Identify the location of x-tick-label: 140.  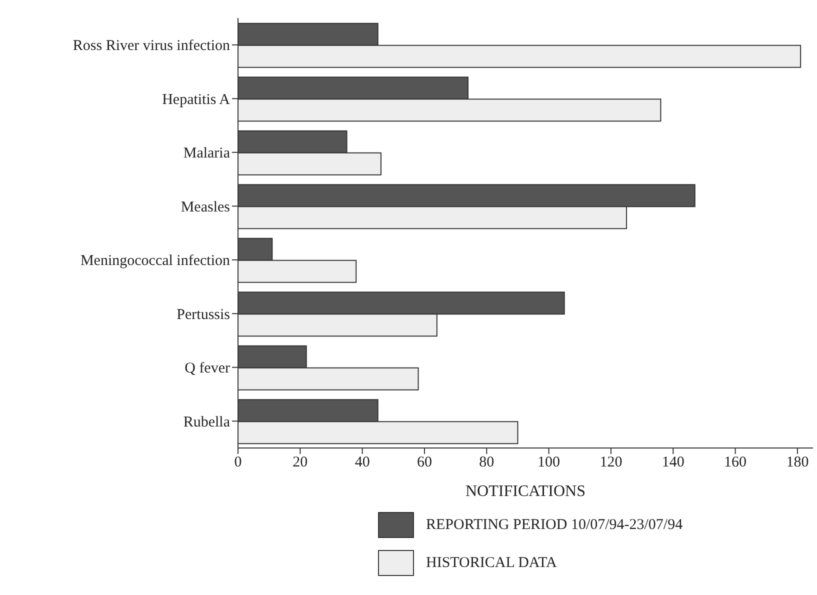
(673, 462).